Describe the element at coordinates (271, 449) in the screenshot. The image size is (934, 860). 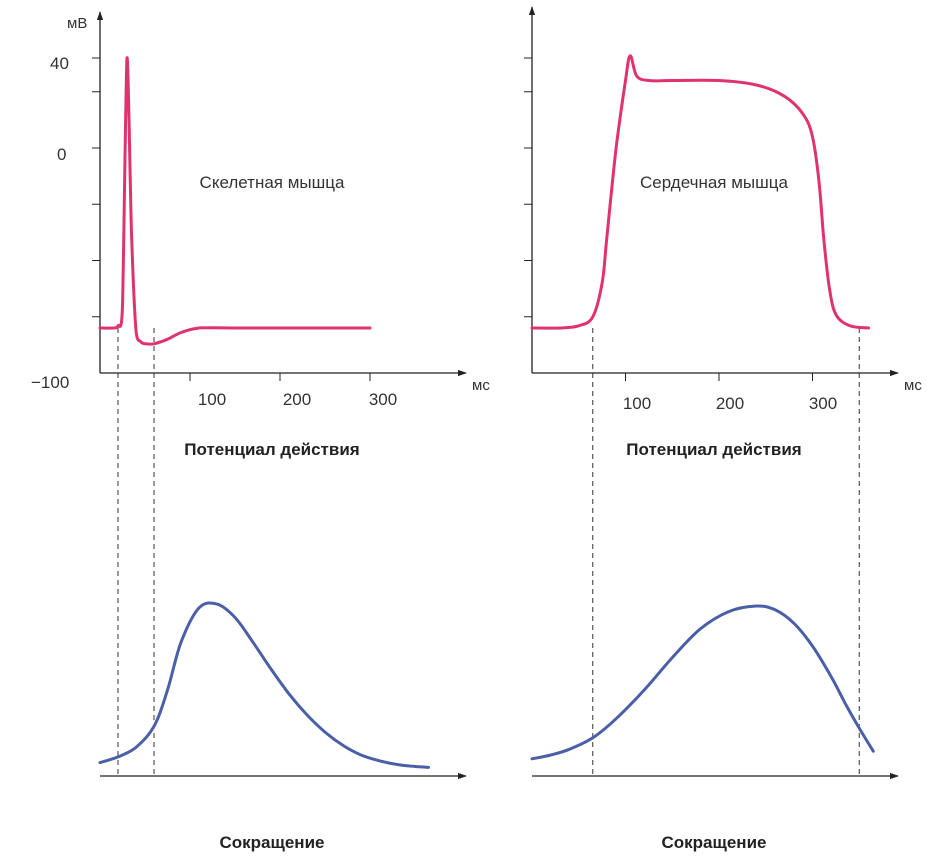
I see `caption-action-potential-skeletal: Потенциал действия` at that location.